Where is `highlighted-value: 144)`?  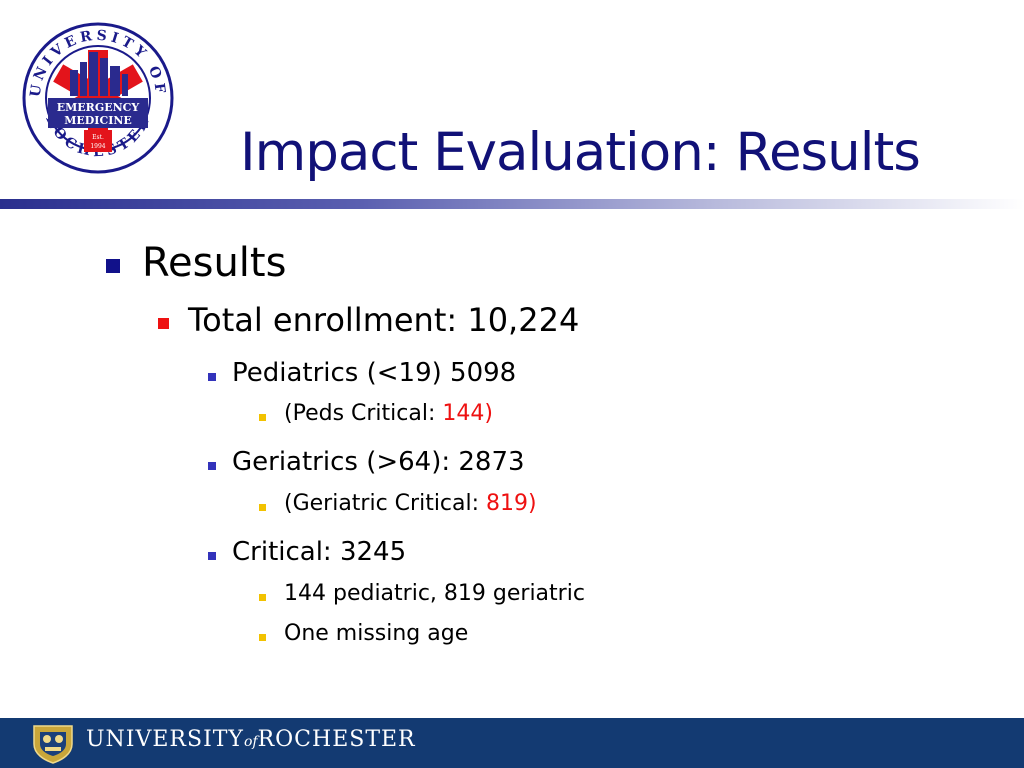
highlighted-value: 144) is located at coordinates (467, 413).